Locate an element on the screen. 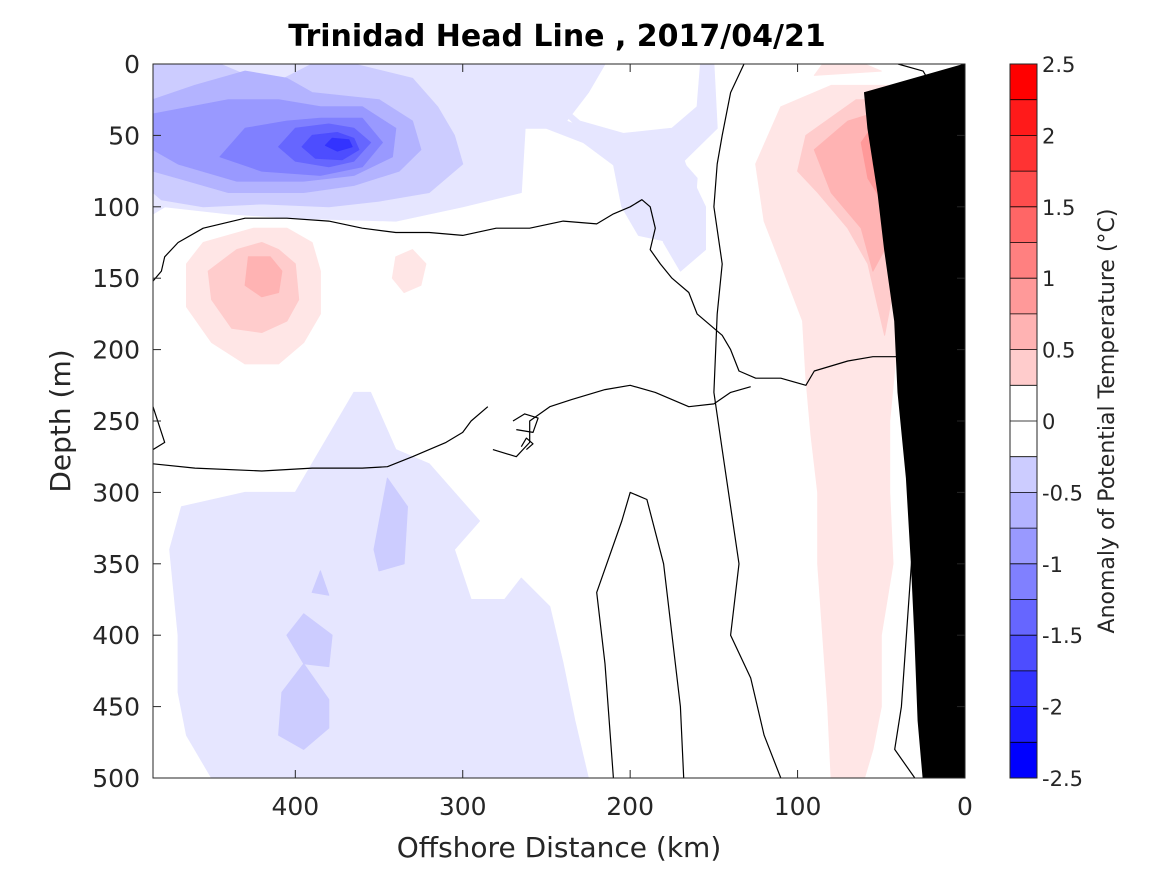 The height and width of the screenshot is (875, 1167). y-tick-label-8: 400 is located at coordinates (116, 635).